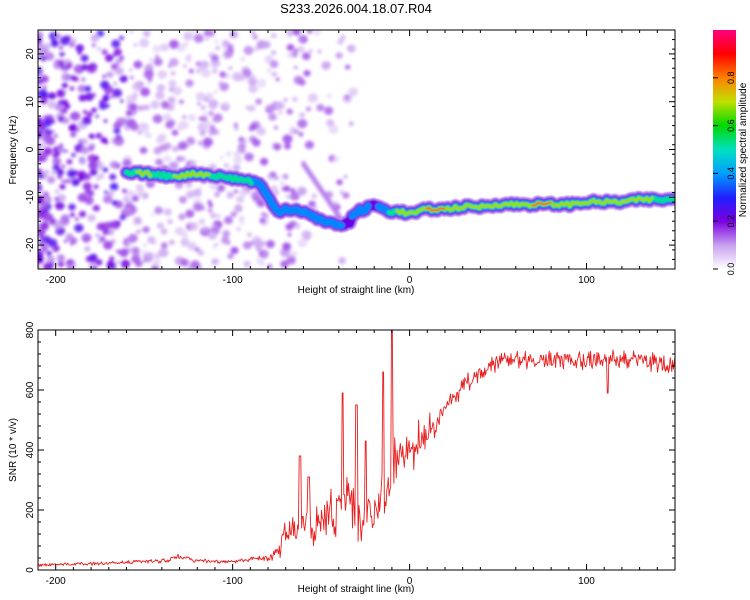 The image size is (750, 600). I want to click on snr-y-label: SNR (10 * v/v), so click(13, 450).